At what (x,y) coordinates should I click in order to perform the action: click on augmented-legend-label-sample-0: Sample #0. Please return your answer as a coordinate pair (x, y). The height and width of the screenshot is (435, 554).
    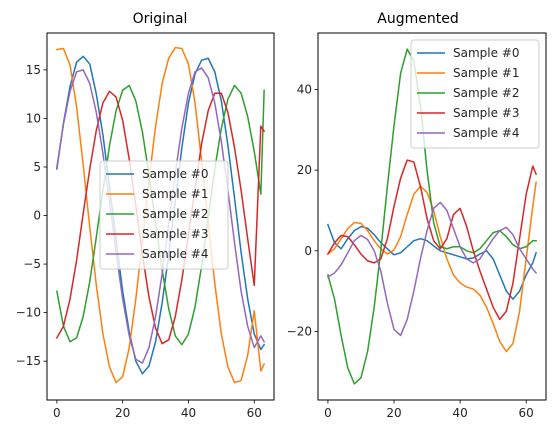
    Looking at the image, I should click on (486, 53).